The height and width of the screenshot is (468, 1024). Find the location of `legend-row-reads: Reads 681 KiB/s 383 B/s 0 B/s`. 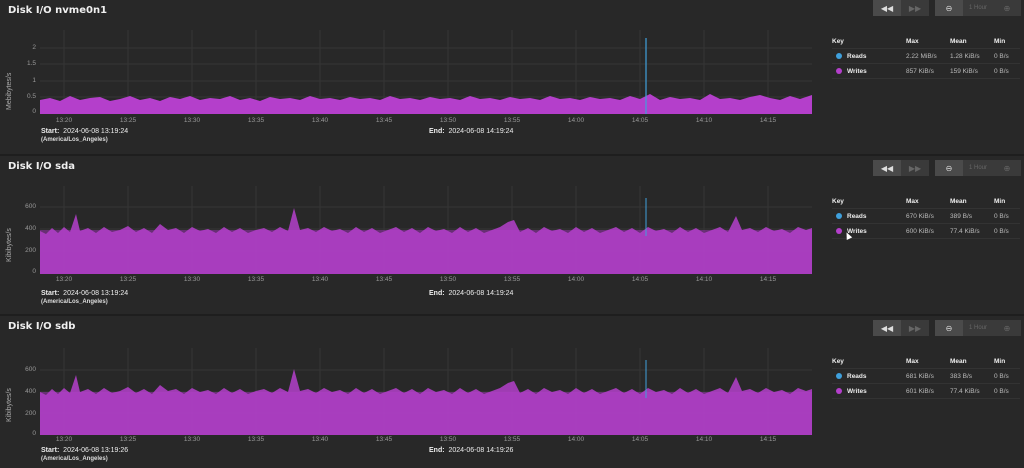

legend-row-reads: Reads 681 KiB/s 383 B/s 0 B/s is located at coordinates (926, 376).